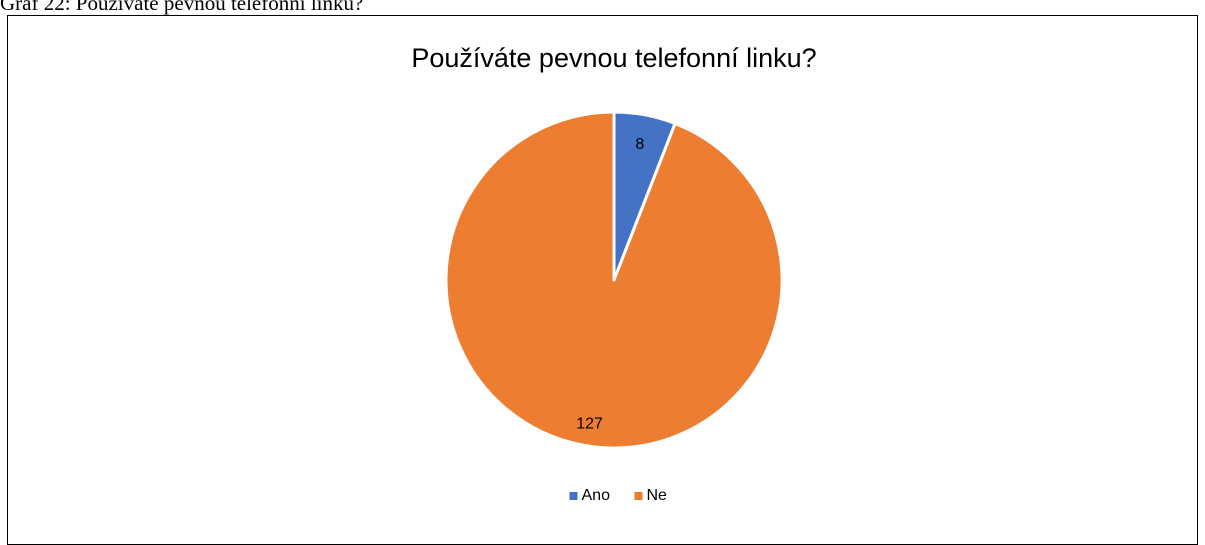  I want to click on legend-label-ne: Ne, so click(657, 495).